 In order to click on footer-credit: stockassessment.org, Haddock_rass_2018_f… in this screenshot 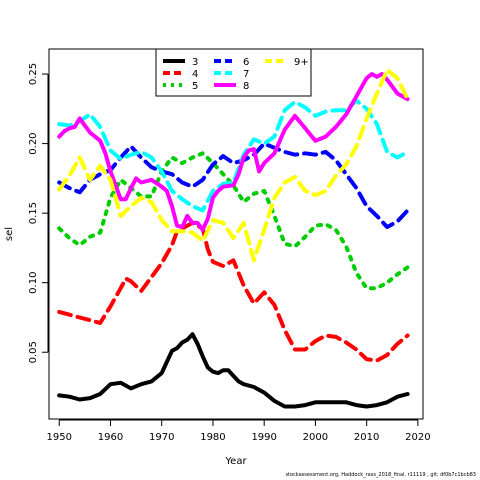, I will do `click(380, 475)`.